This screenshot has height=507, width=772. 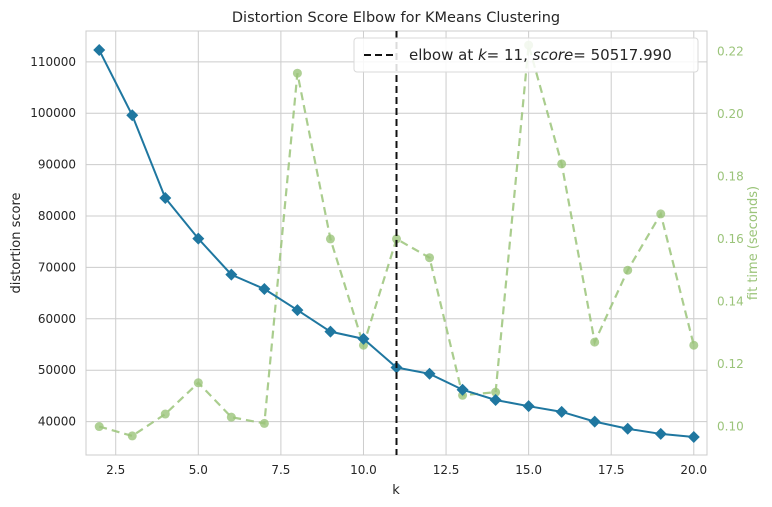 I want to click on y-tick-label: 60000, so click(x=57, y=319).